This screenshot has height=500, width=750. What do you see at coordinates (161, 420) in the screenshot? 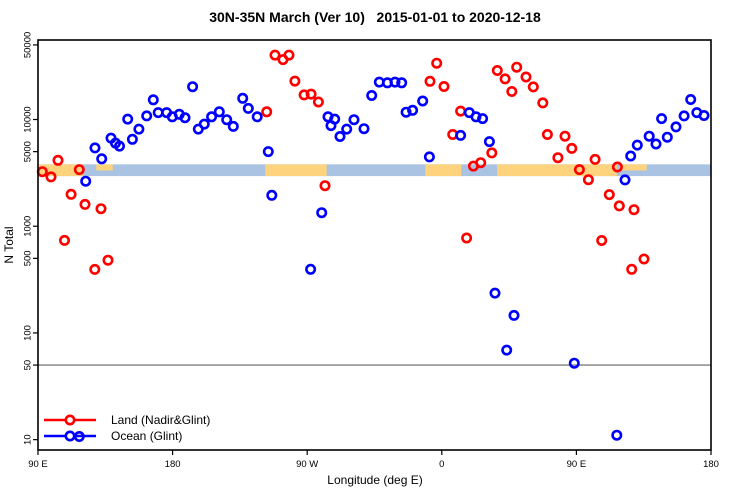
I see `legend-label-land: Land (Nadir&Glint)` at bounding box center [161, 420].